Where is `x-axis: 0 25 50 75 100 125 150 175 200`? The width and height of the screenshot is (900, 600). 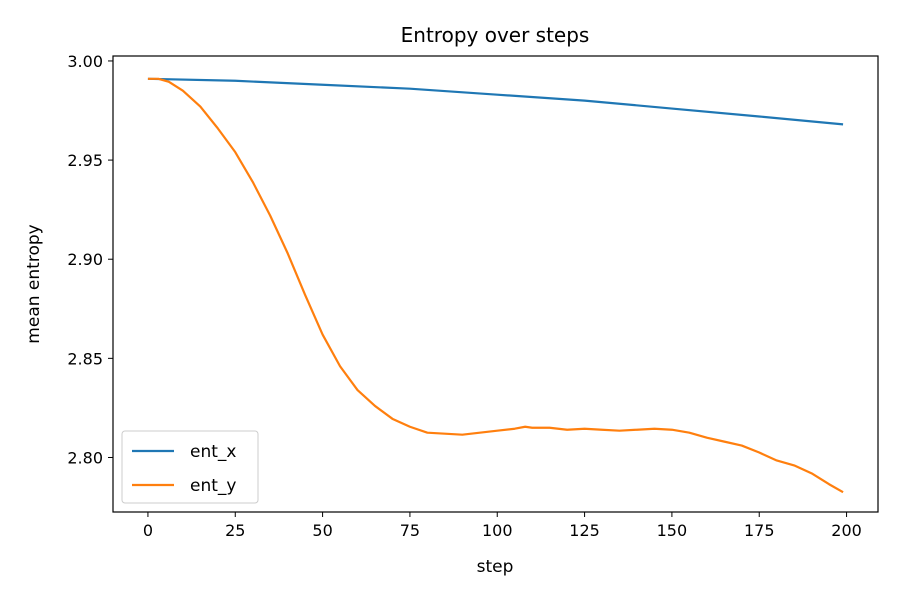 x-axis: 0 25 50 75 100 125 150 175 200 is located at coordinates (502, 526).